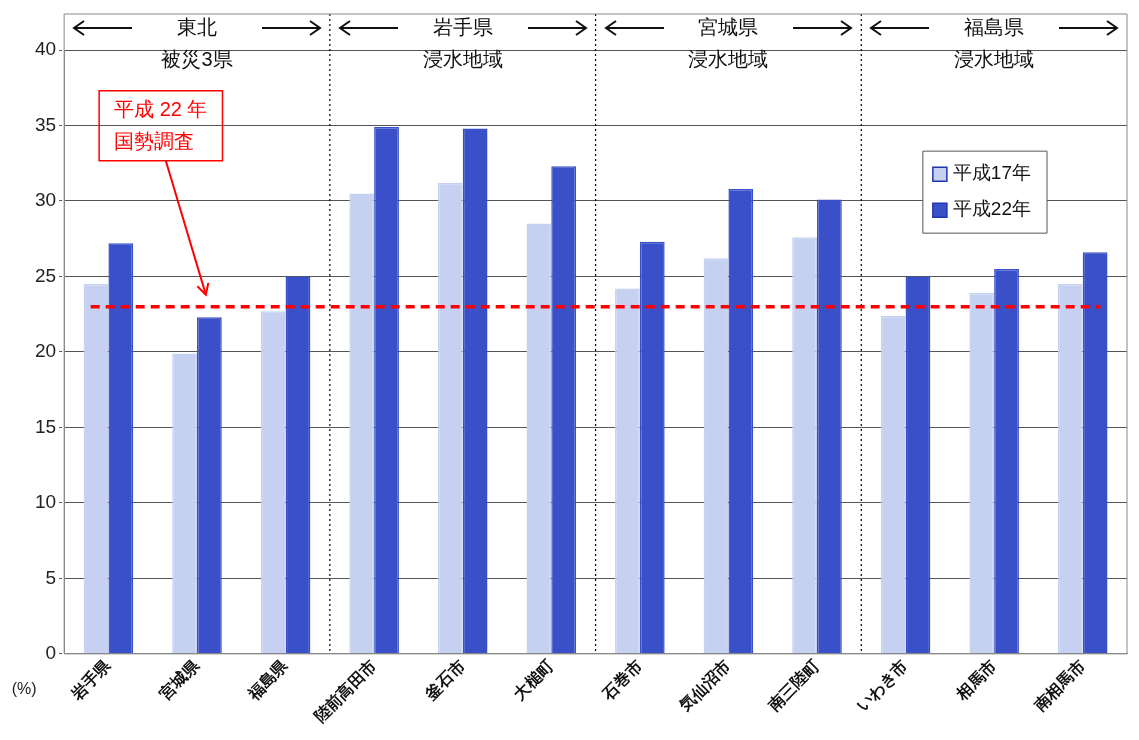  Describe the element at coordinates (45, 275) in the screenshot. I see `y-tick-label: 25` at that location.